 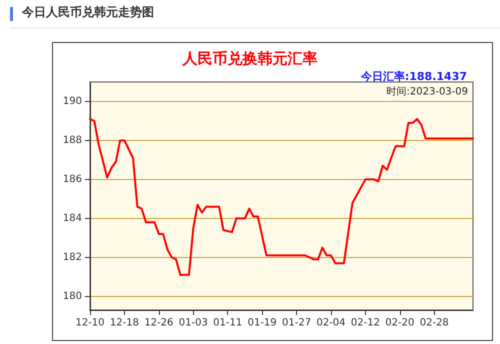 What do you see at coordinates (159, 323) in the screenshot?
I see `x-tick-label: 12-26` at bounding box center [159, 323].